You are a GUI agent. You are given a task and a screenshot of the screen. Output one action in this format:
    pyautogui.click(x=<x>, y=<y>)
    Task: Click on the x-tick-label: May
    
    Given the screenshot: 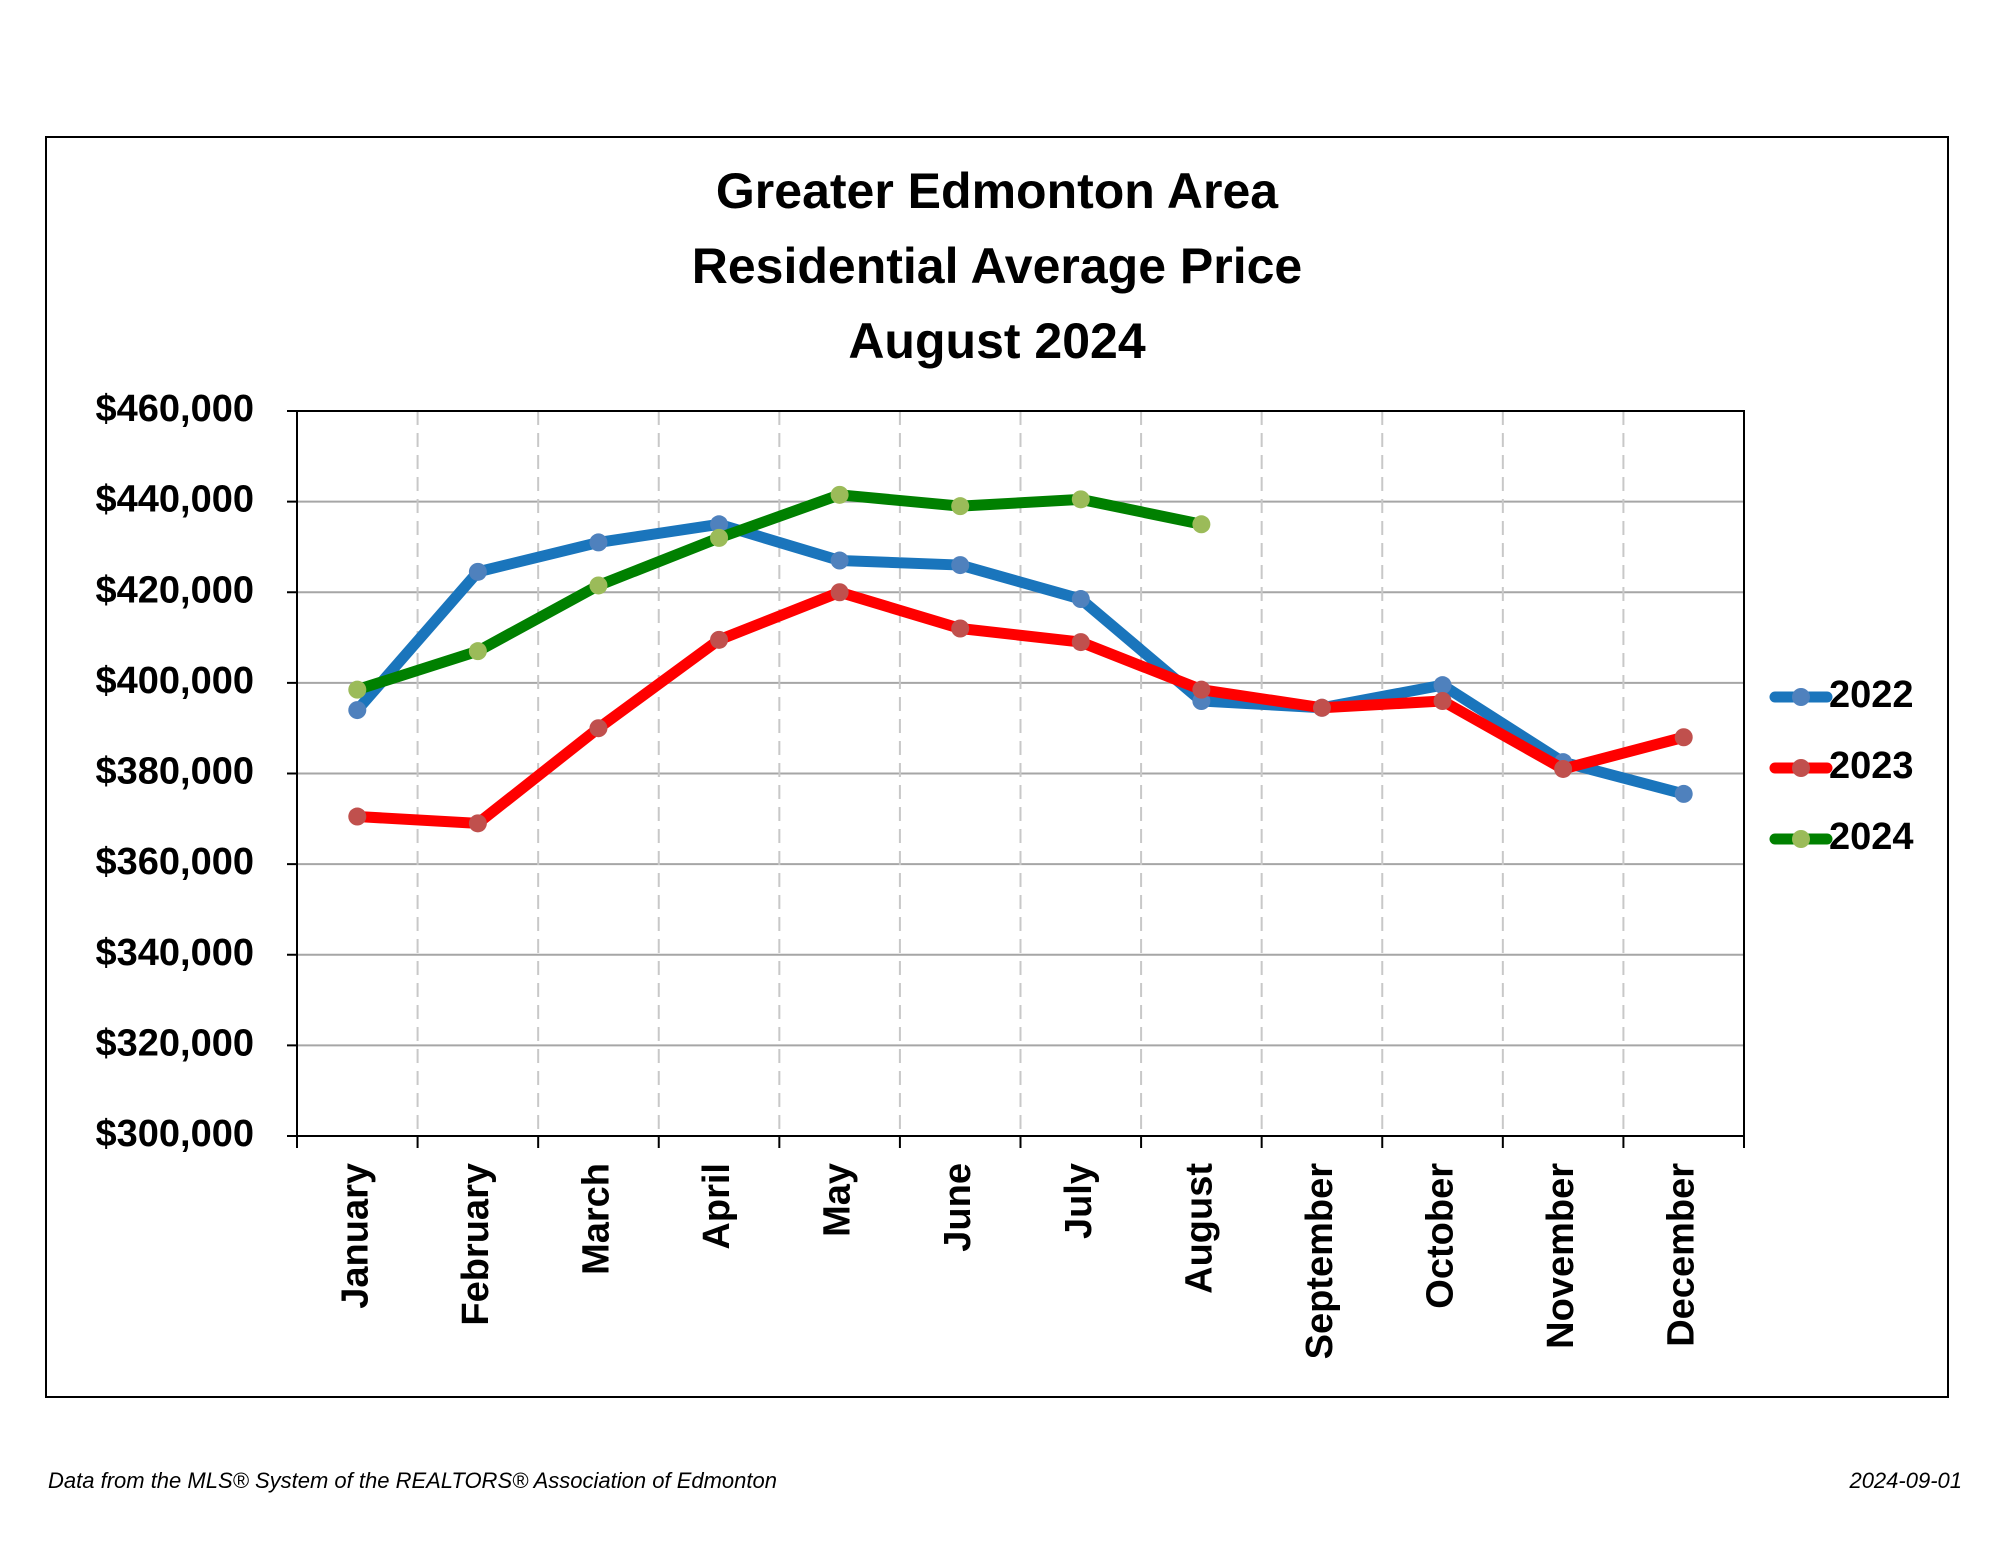 What is the action you would take?
    pyautogui.click(x=838, y=1200)
    